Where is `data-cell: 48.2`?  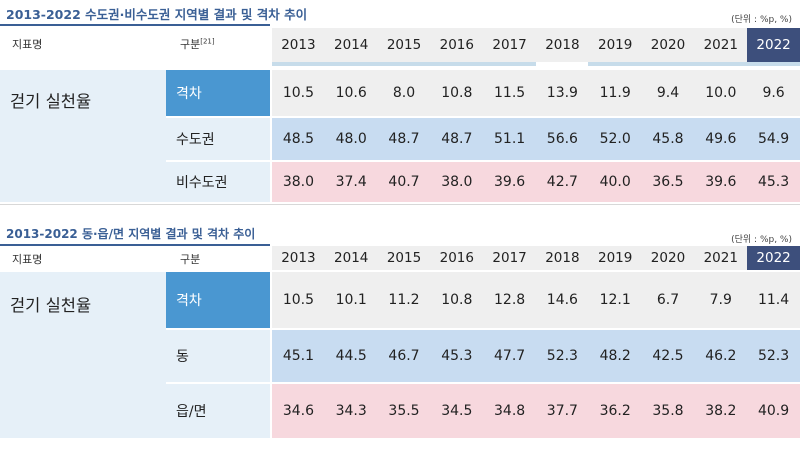 data-cell: 48.2 is located at coordinates (615, 356).